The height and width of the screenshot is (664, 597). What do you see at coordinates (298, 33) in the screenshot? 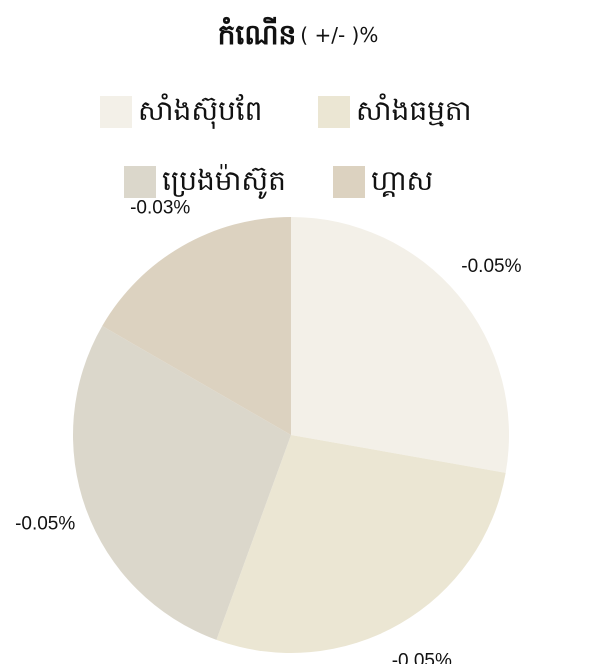
I see `chart-title: កំណើន( +/- )%` at bounding box center [298, 33].